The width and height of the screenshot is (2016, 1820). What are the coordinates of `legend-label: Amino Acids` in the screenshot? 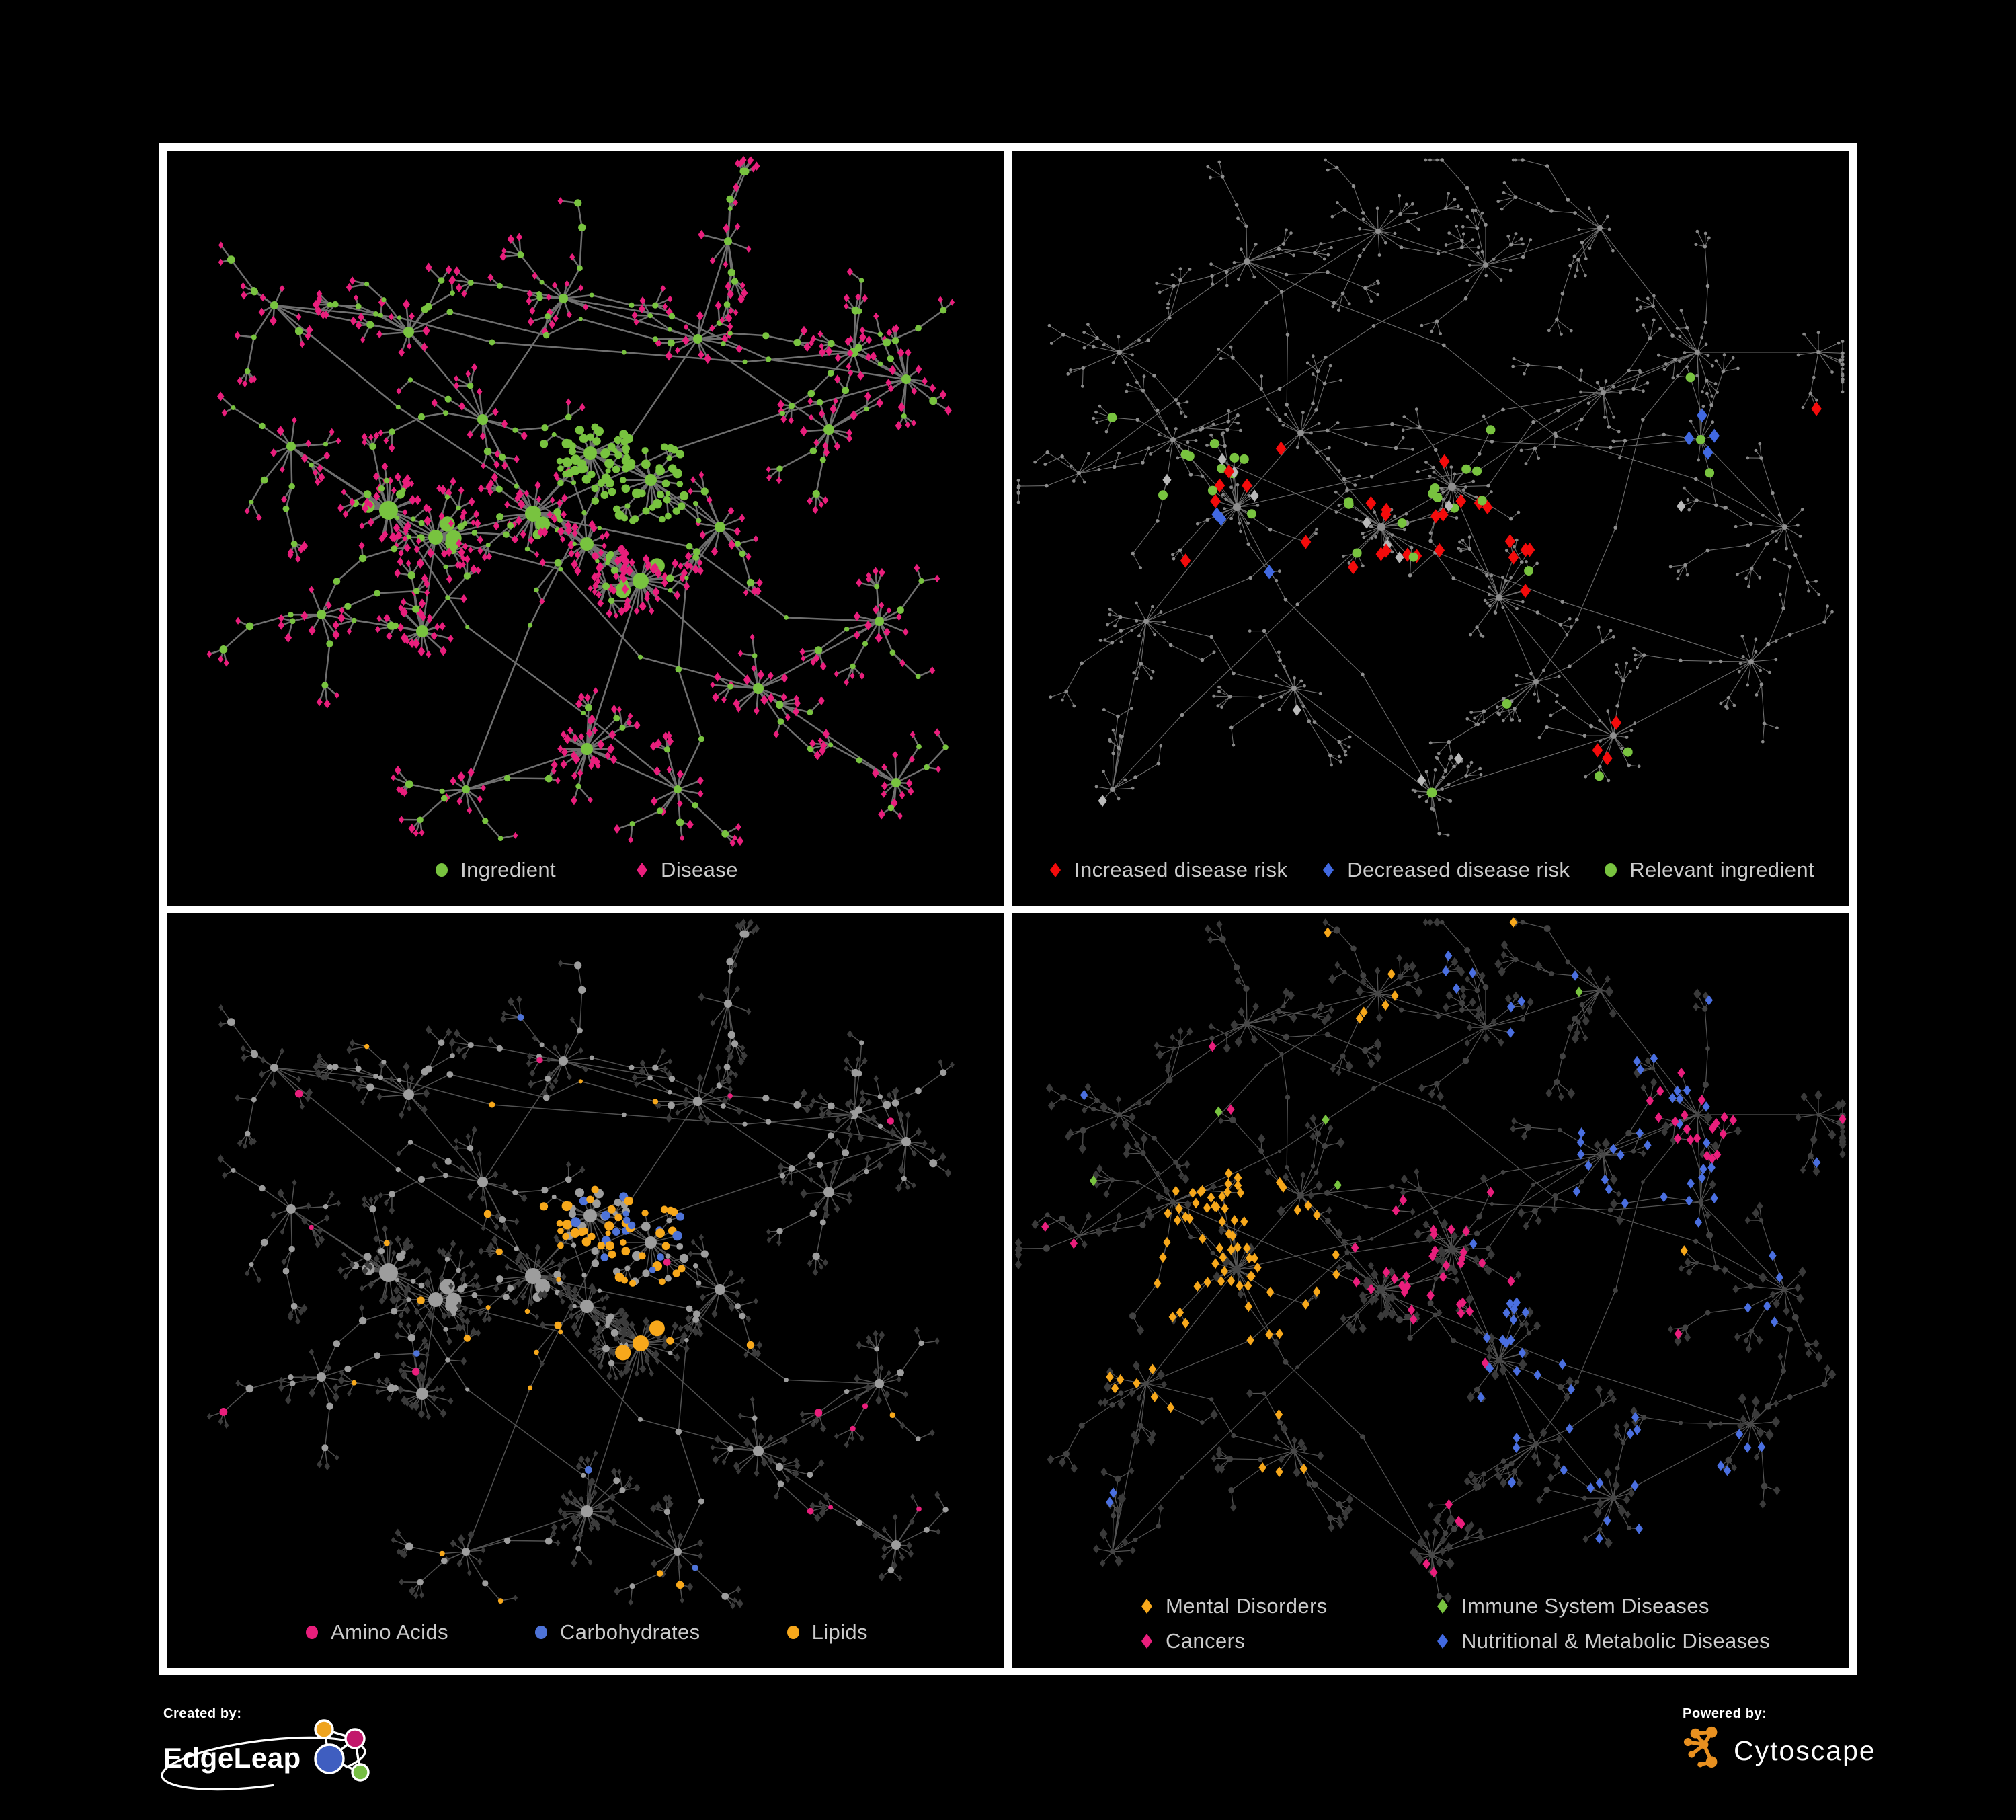 It's located at (390, 1632).